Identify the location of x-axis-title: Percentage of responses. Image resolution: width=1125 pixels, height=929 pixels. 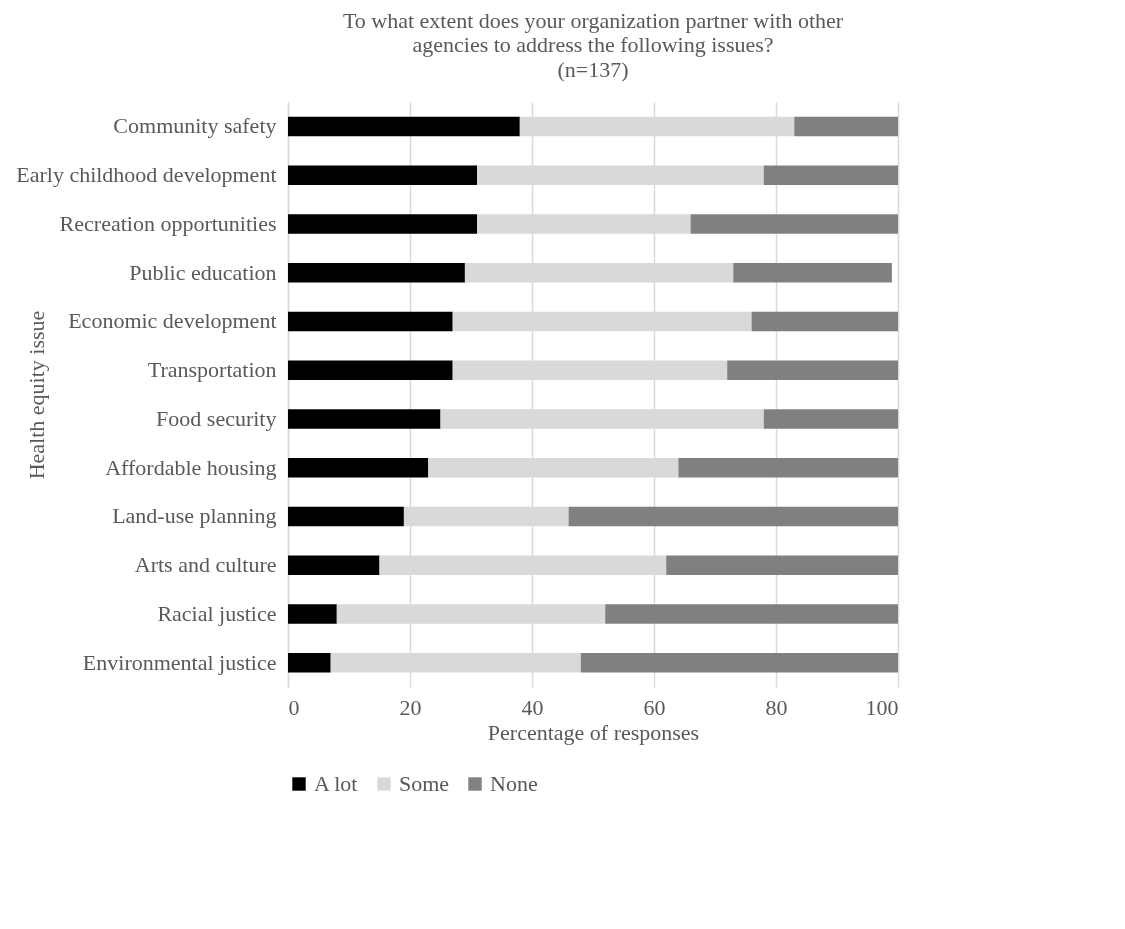
(593, 732).